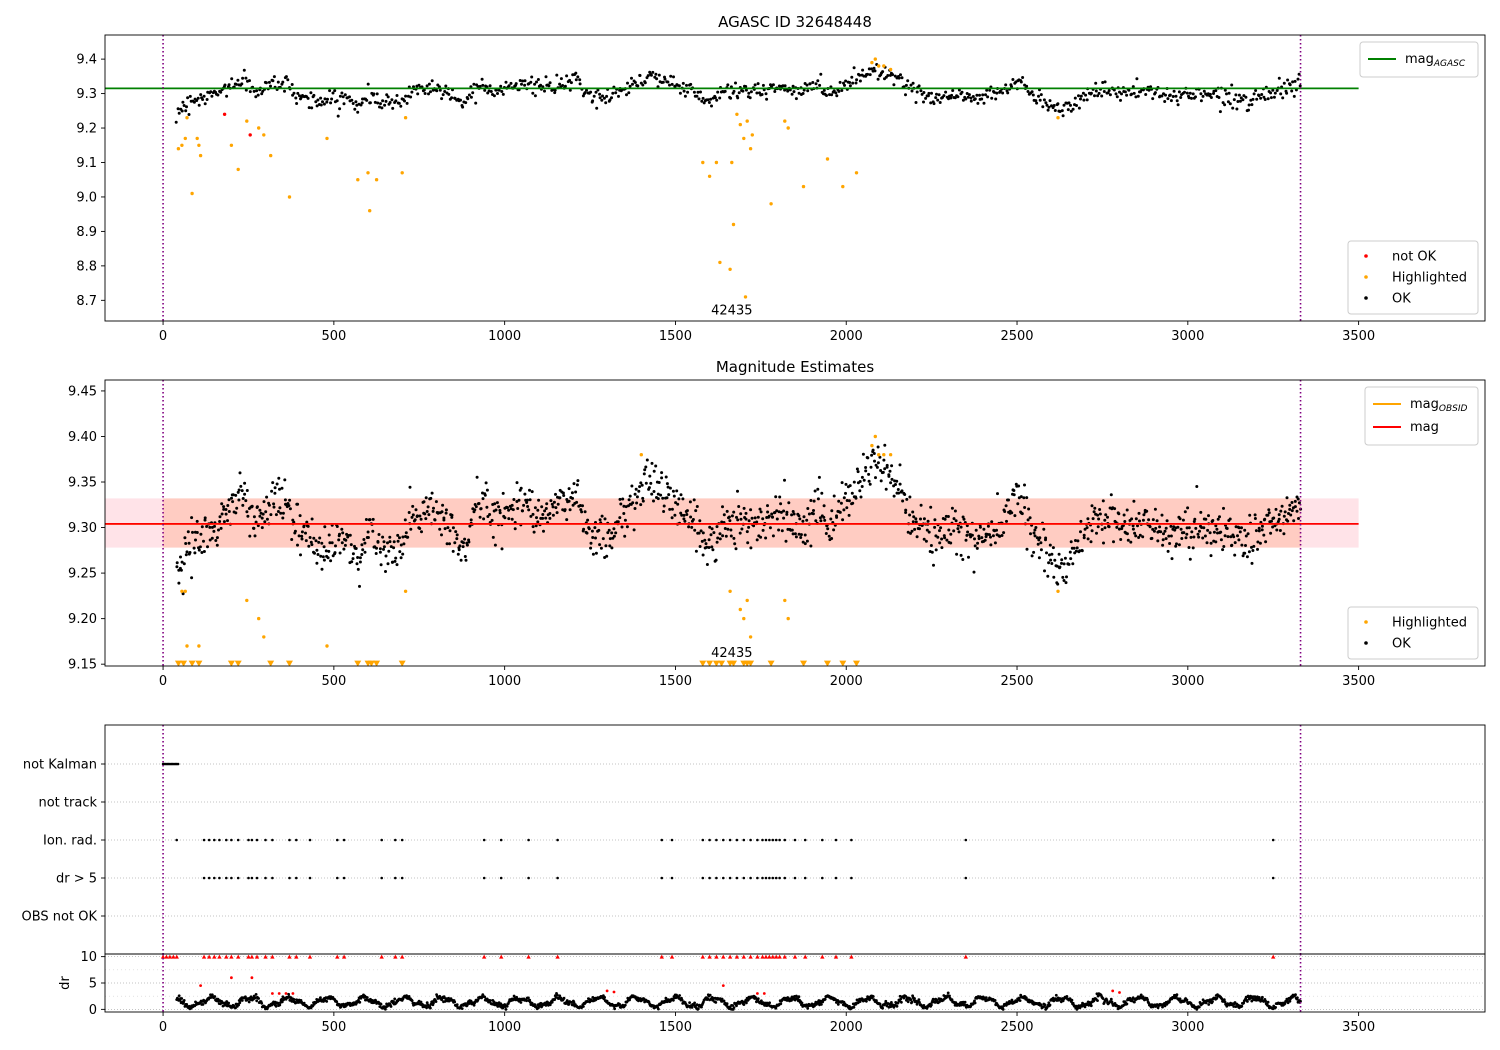  Describe the element at coordinates (1016, 336) in the screenshot. I see `x-tick-label-p1-5: 2500` at that location.